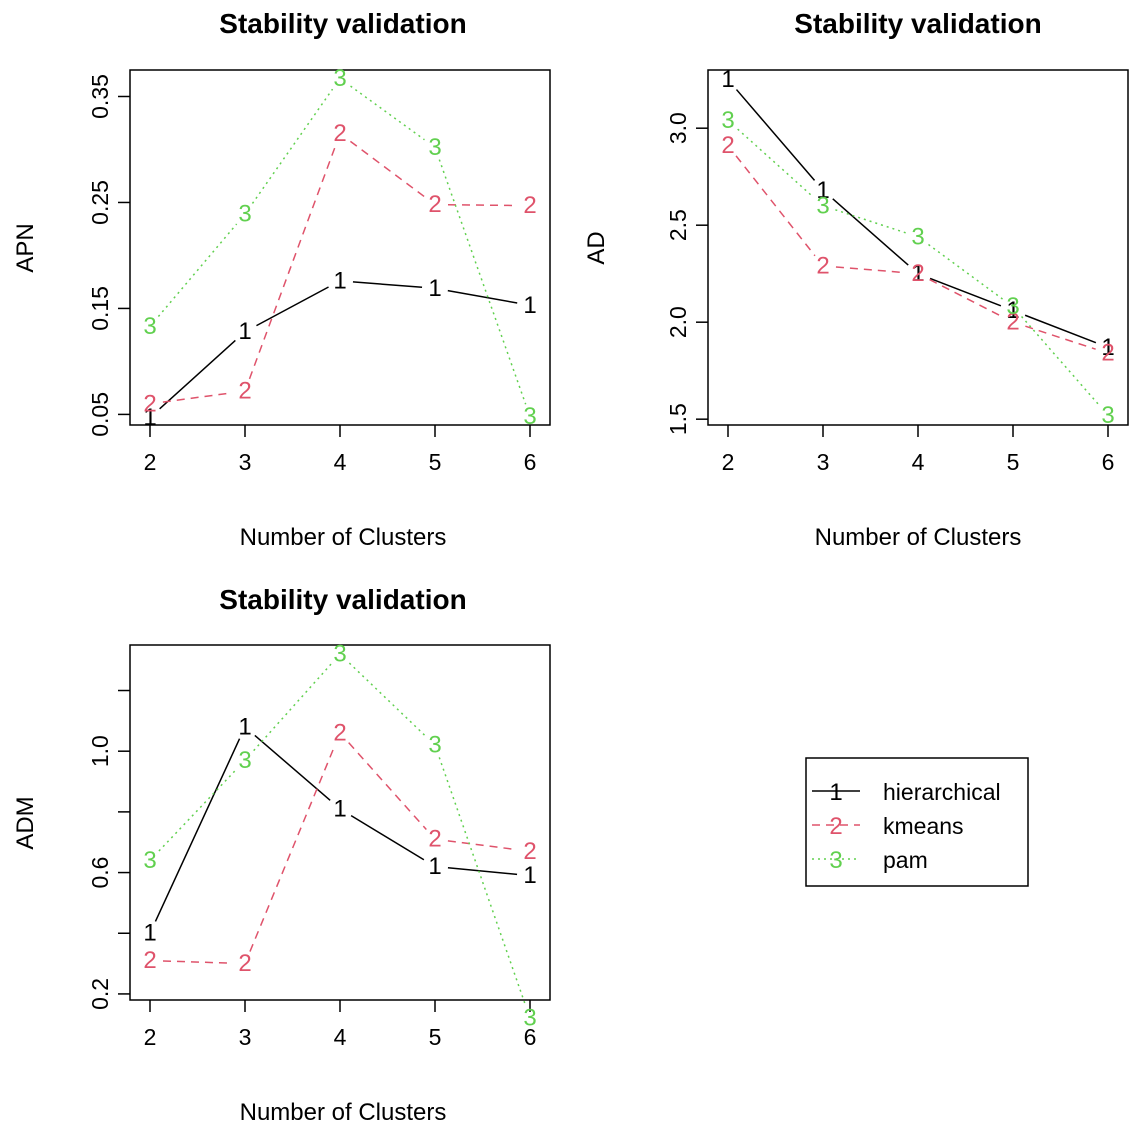 This screenshot has width=1132, height=1130. What do you see at coordinates (678, 322) in the screenshot?
I see `y-tick-label: 2.0` at bounding box center [678, 322].